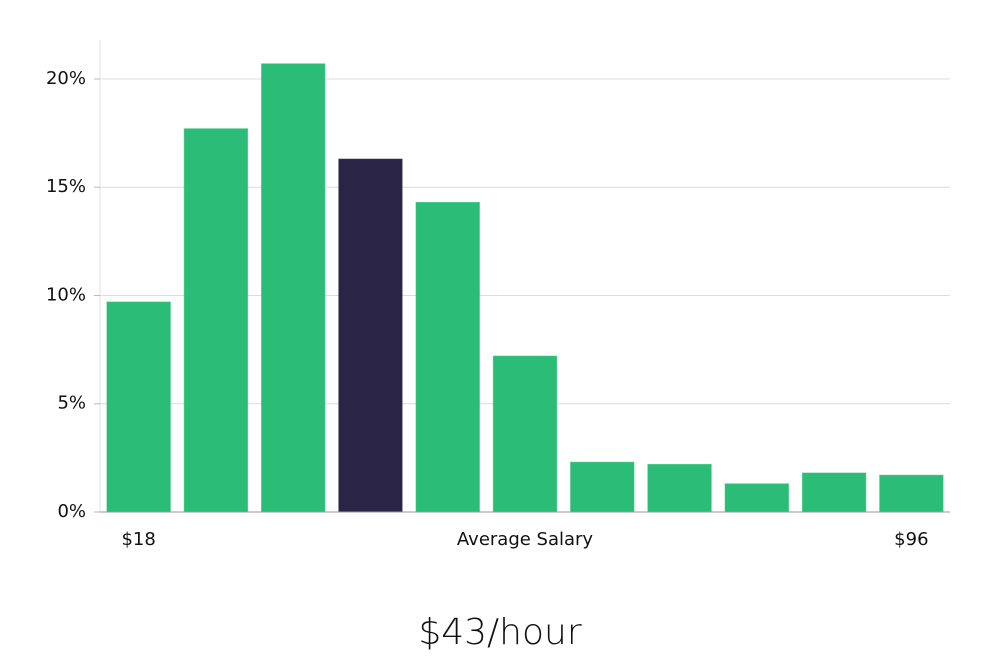  What do you see at coordinates (500, 632) in the screenshot?
I see `chart-title: $43/hour` at bounding box center [500, 632].